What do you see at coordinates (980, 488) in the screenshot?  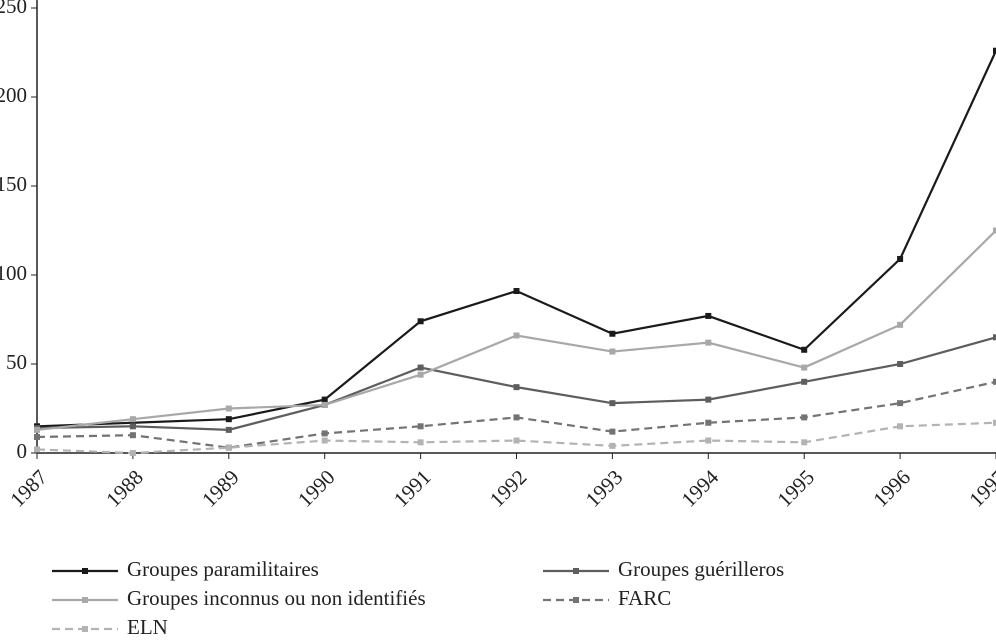 I see `x-tick-label: 1997` at bounding box center [980, 488].